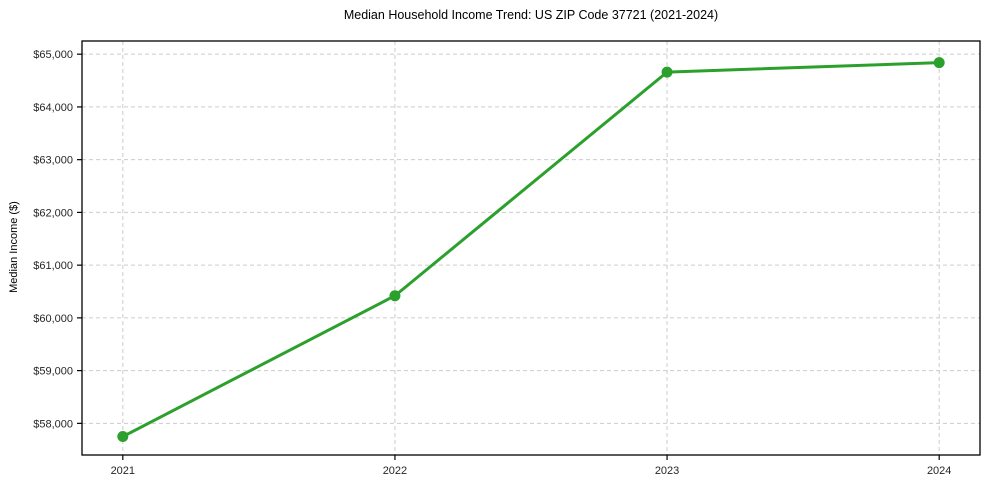 The width and height of the screenshot is (989, 490). What do you see at coordinates (53, 266) in the screenshot?
I see `y-tick-label: $61,000` at bounding box center [53, 266].